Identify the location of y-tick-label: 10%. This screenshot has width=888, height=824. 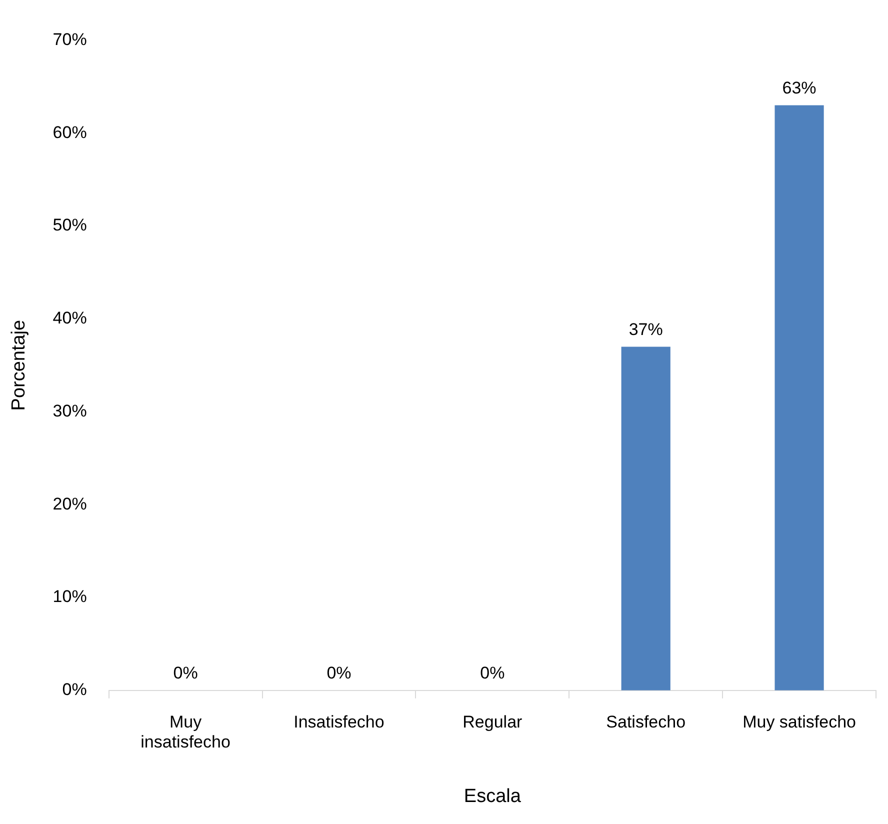
(69, 596).